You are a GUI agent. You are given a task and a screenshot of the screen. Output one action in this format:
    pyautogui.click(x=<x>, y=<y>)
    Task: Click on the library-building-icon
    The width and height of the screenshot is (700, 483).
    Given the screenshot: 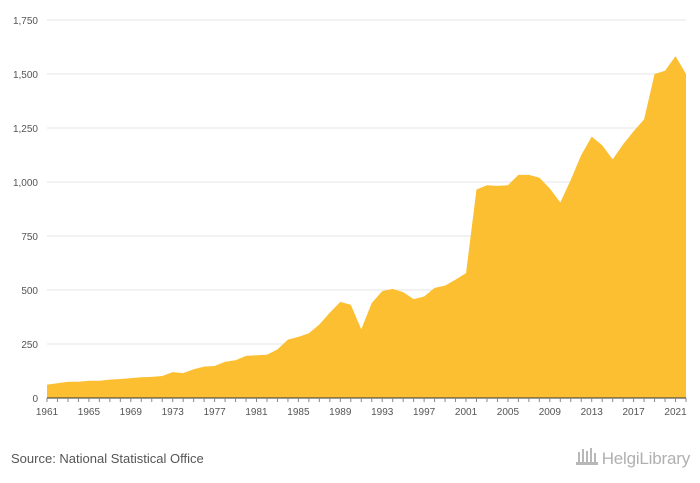 What is the action you would take?
    pyautogui.click(x=586, y=458)
    